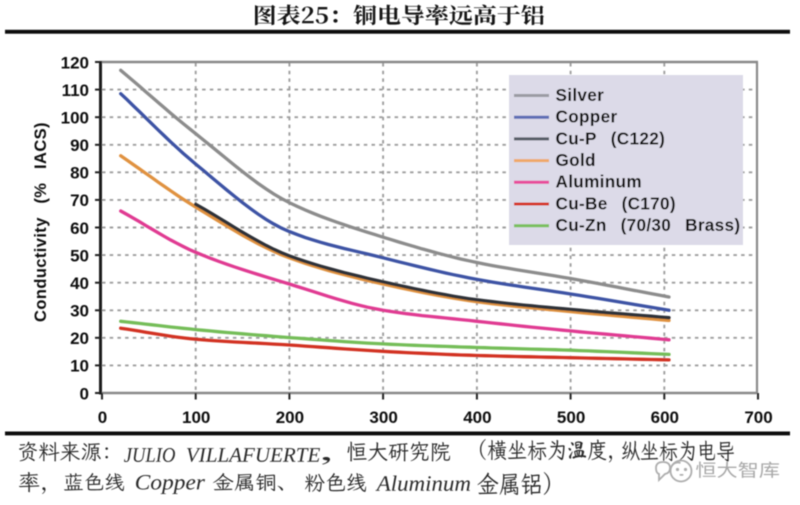 This screenshot has height=505, width=800. Describe the element at coordinates (79, 338) in the screenshot. I see `svg-text: 20` at that location.